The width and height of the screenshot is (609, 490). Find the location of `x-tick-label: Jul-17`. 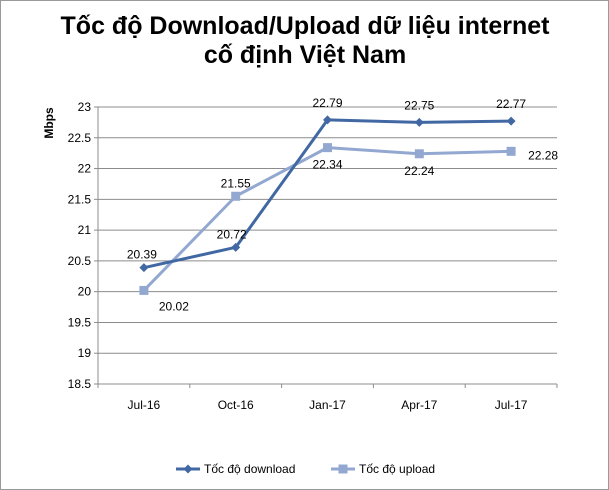

x-tick-label: Jul-17 is located at coordinates (511, 405).